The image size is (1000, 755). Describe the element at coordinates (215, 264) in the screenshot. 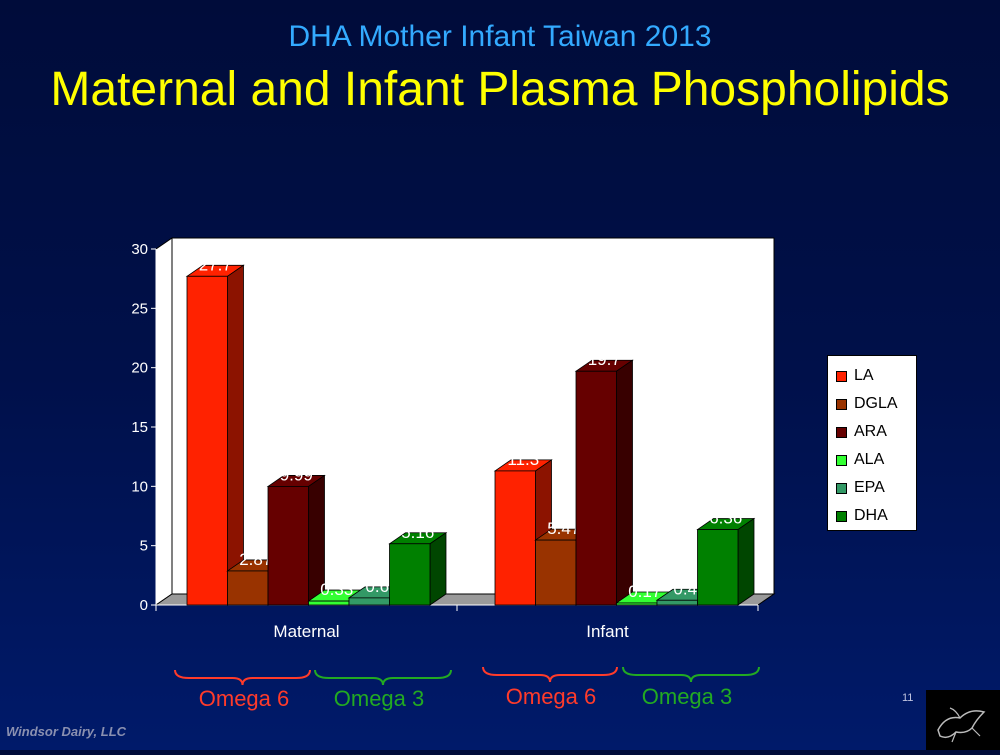

I see `data-label: 27.7` at that location.